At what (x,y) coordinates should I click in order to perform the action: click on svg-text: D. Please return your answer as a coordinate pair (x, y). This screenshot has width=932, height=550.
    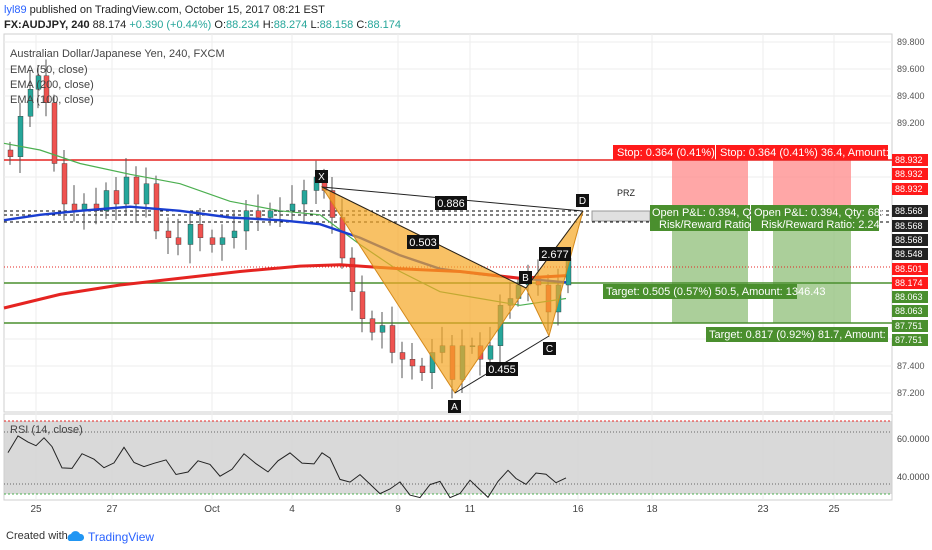
    Looking at the image, I should click on (582, 201).